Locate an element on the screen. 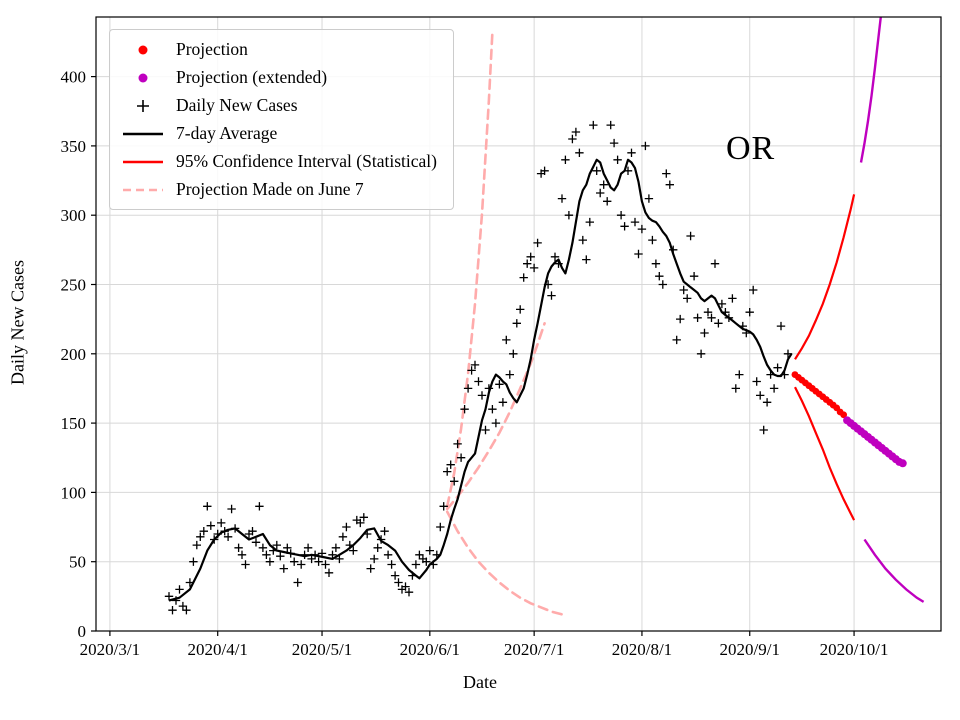  y-tick-label: 200 is located at coordinates (74, 354).